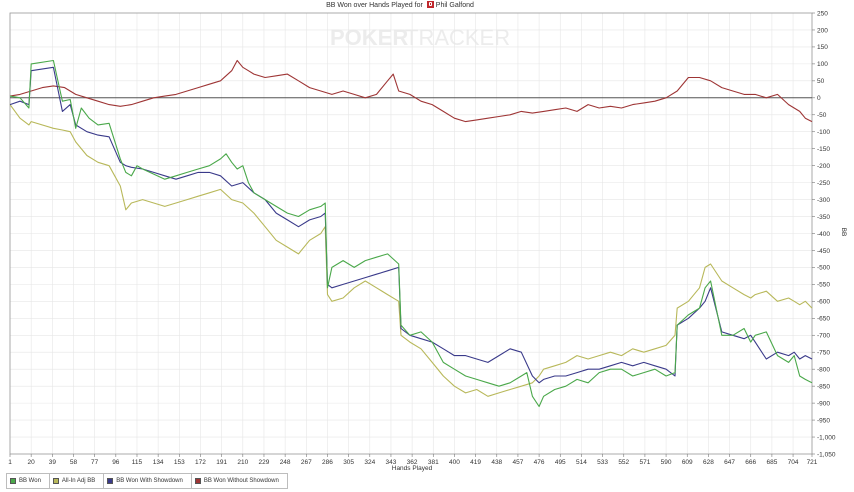  What do you see at coordinates (823, 386) in the screenshot?
I see `y-tick-label: -850` at bounding box center [823, 386].